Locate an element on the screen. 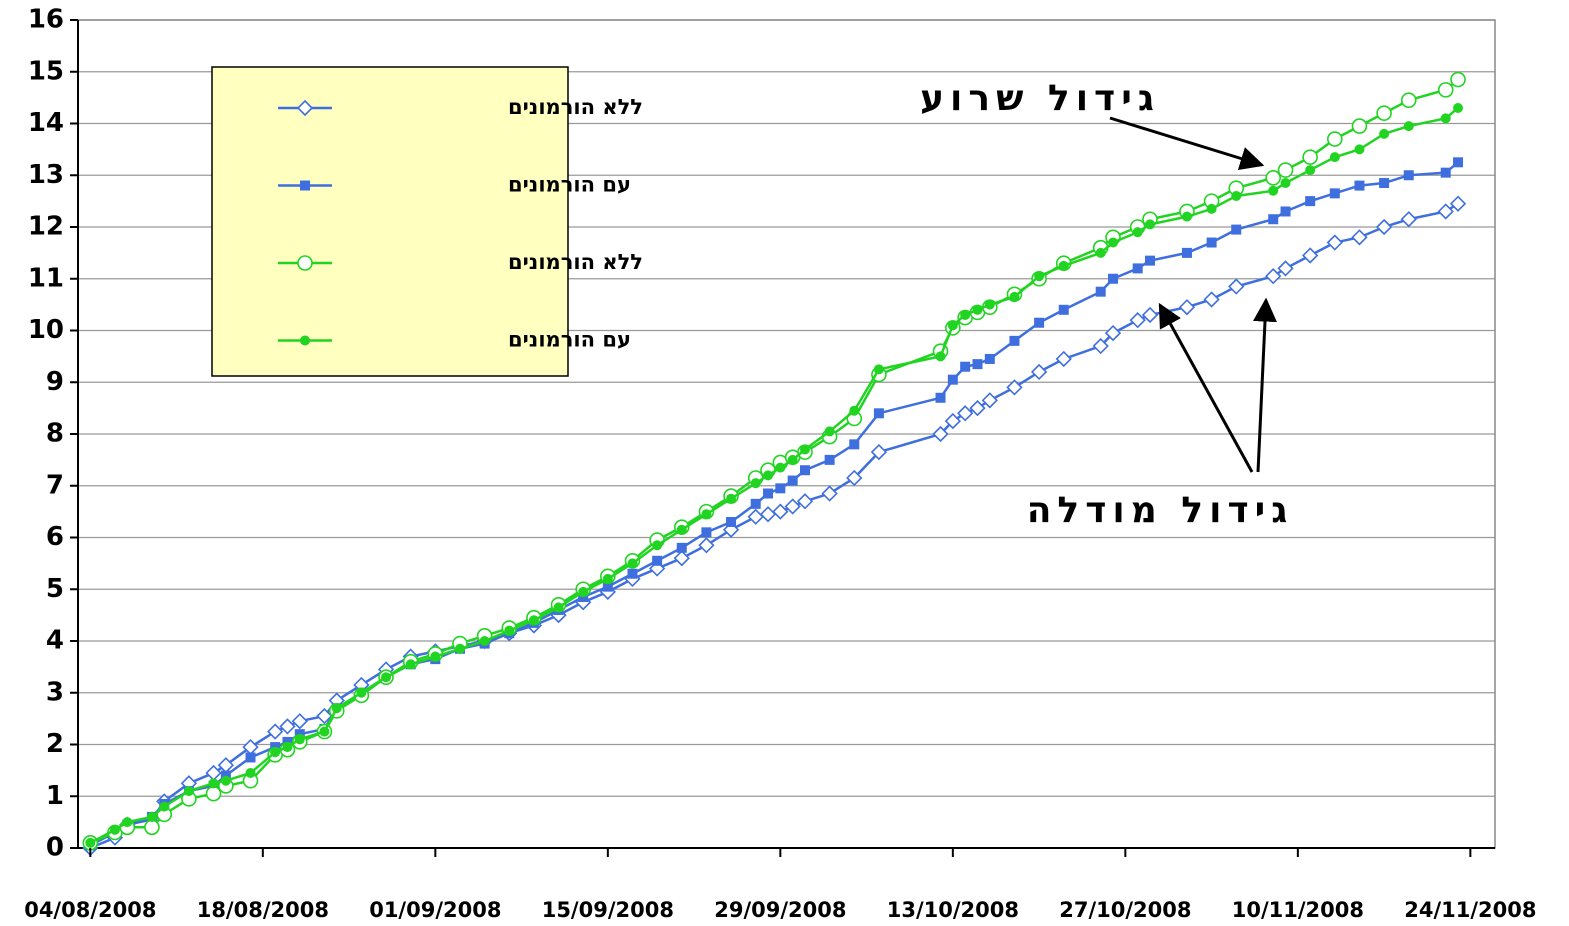 The width and height of the screenshot is (1569, 926). y-tick-label: 5 is located at coordinates (55, 589).